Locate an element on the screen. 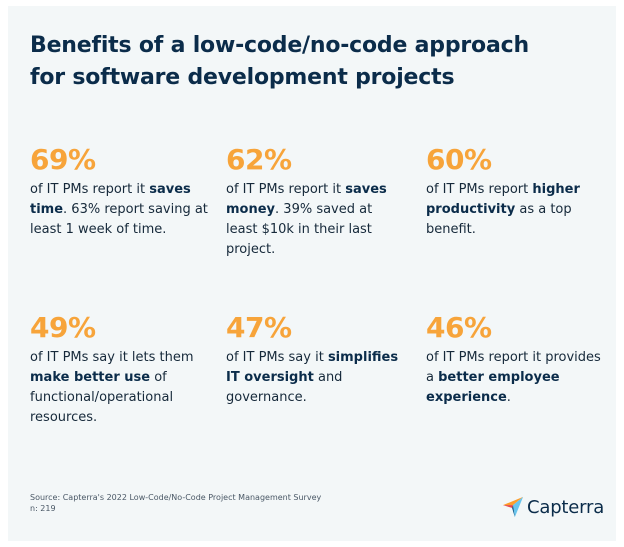 The image size is (624, 547). capterra-wordmark: Capterra is located at coordinates (566, 507).